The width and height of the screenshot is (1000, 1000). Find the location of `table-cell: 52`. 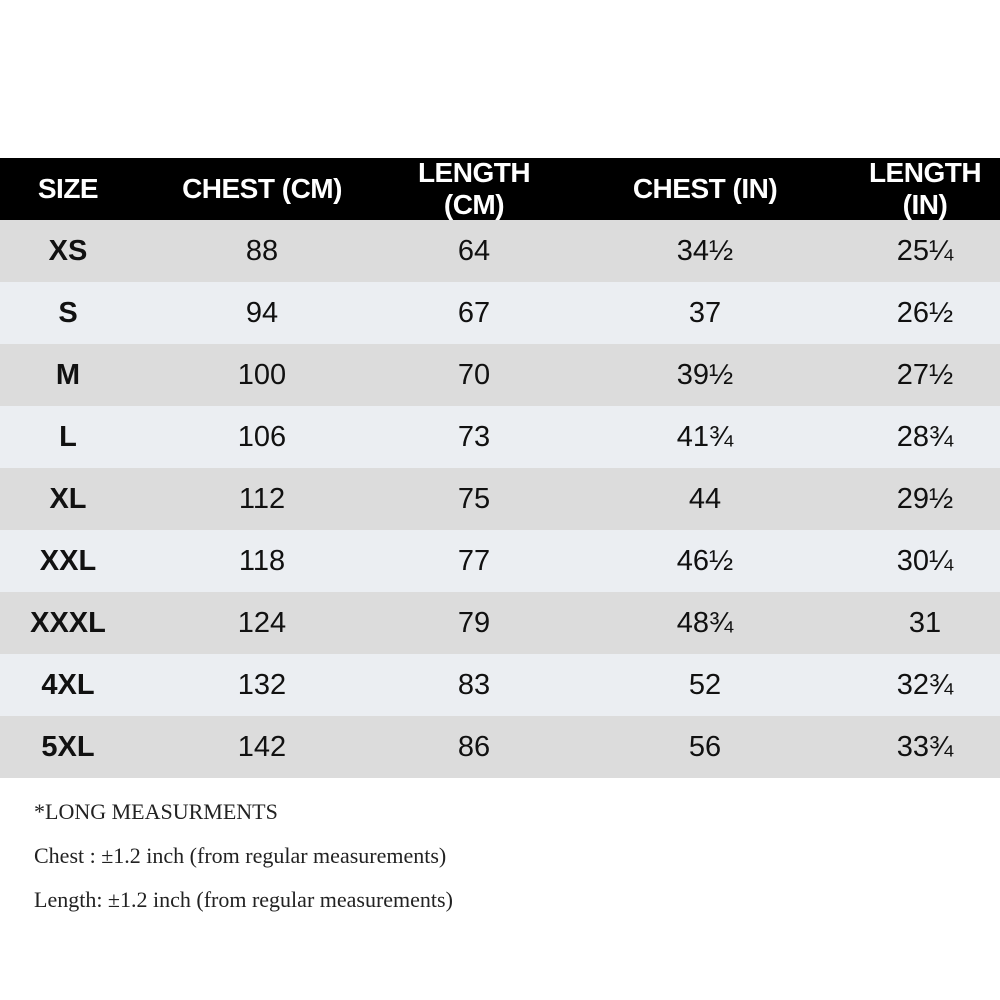

table-cell: 52 is located at coordinates (705, 684).